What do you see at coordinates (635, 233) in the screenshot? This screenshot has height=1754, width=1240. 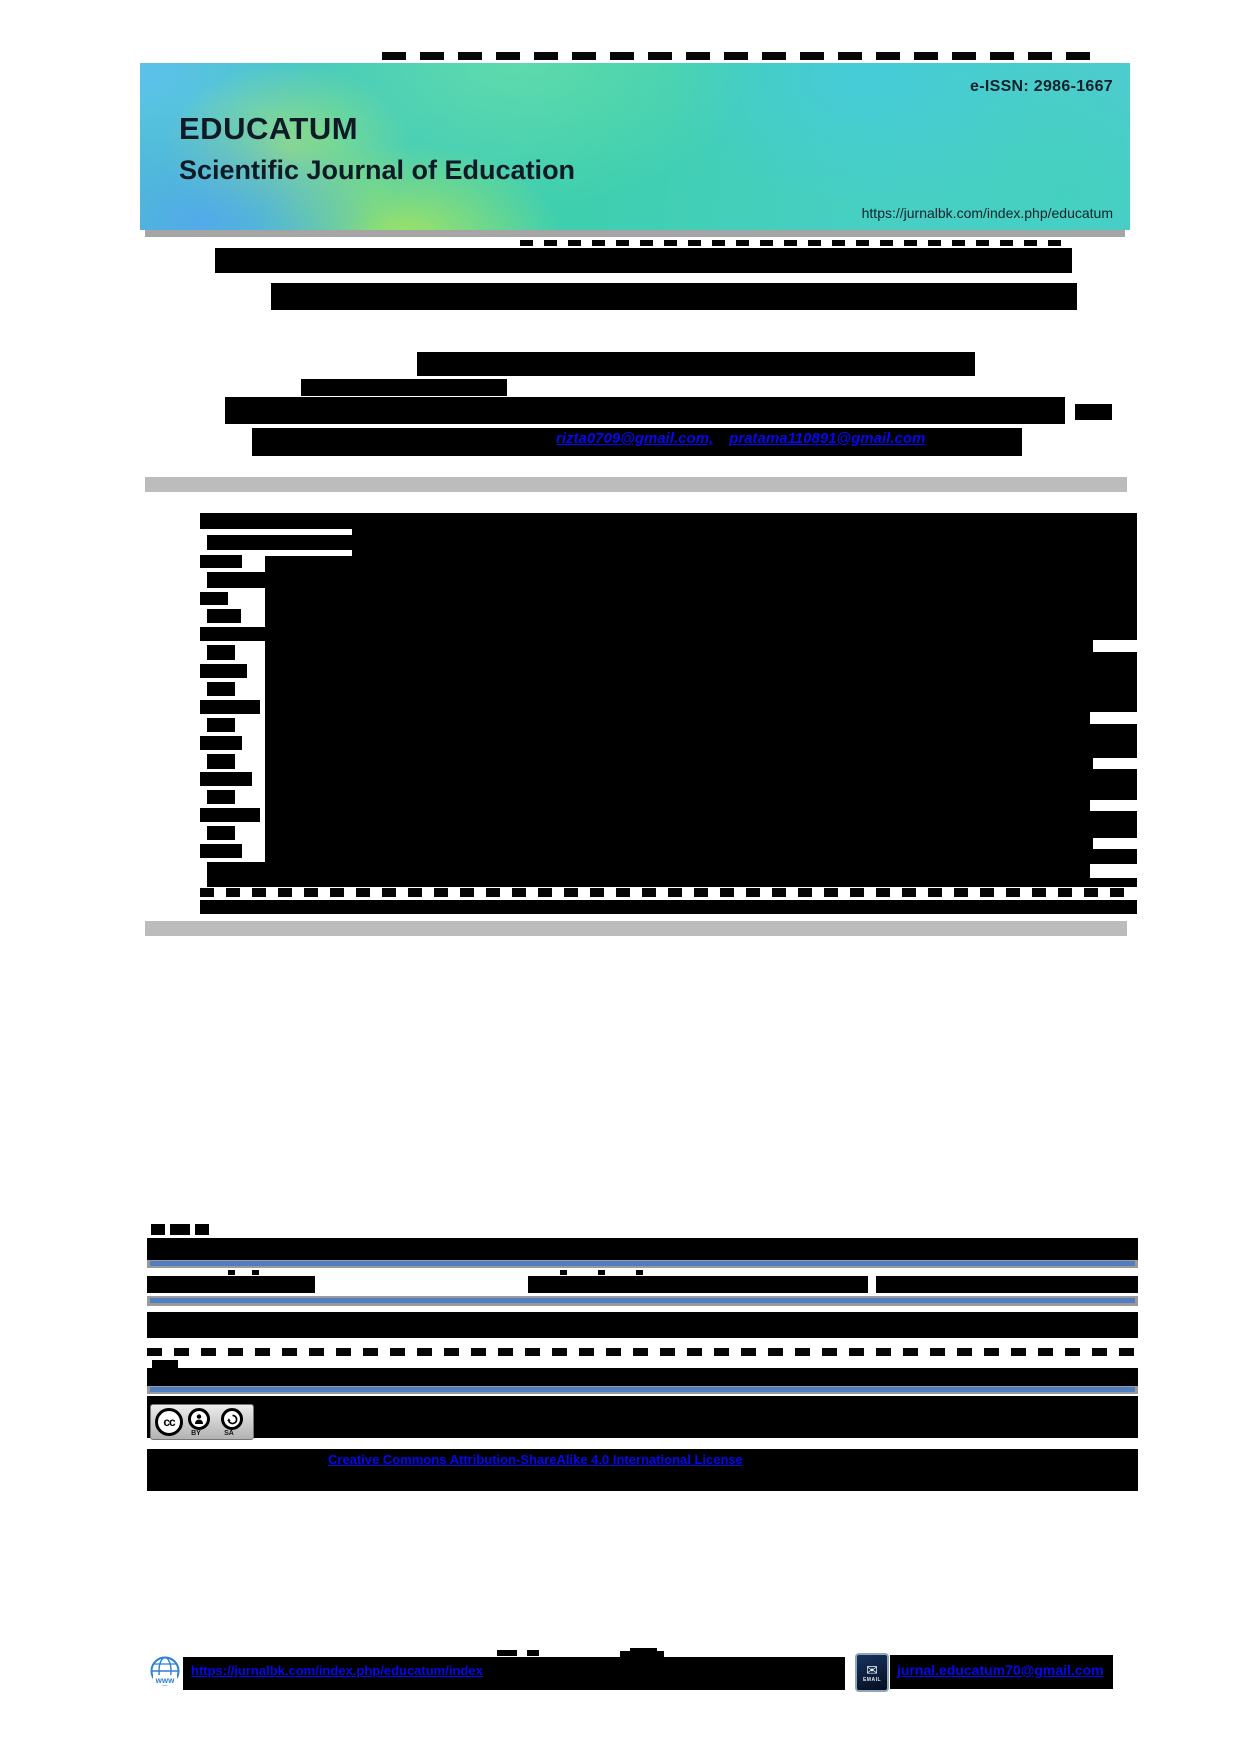 I see `banner-shadow` at bounding box center [635, 233].